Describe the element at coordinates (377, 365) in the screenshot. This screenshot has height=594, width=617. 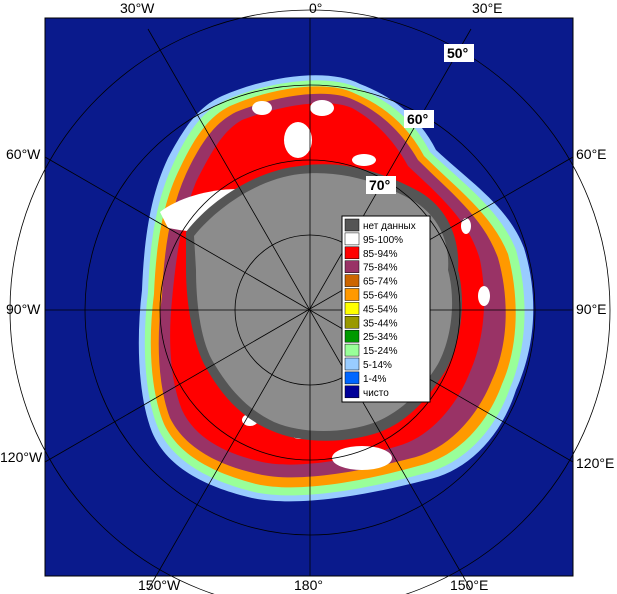
I see `legend-label: 5-14%` at that location.